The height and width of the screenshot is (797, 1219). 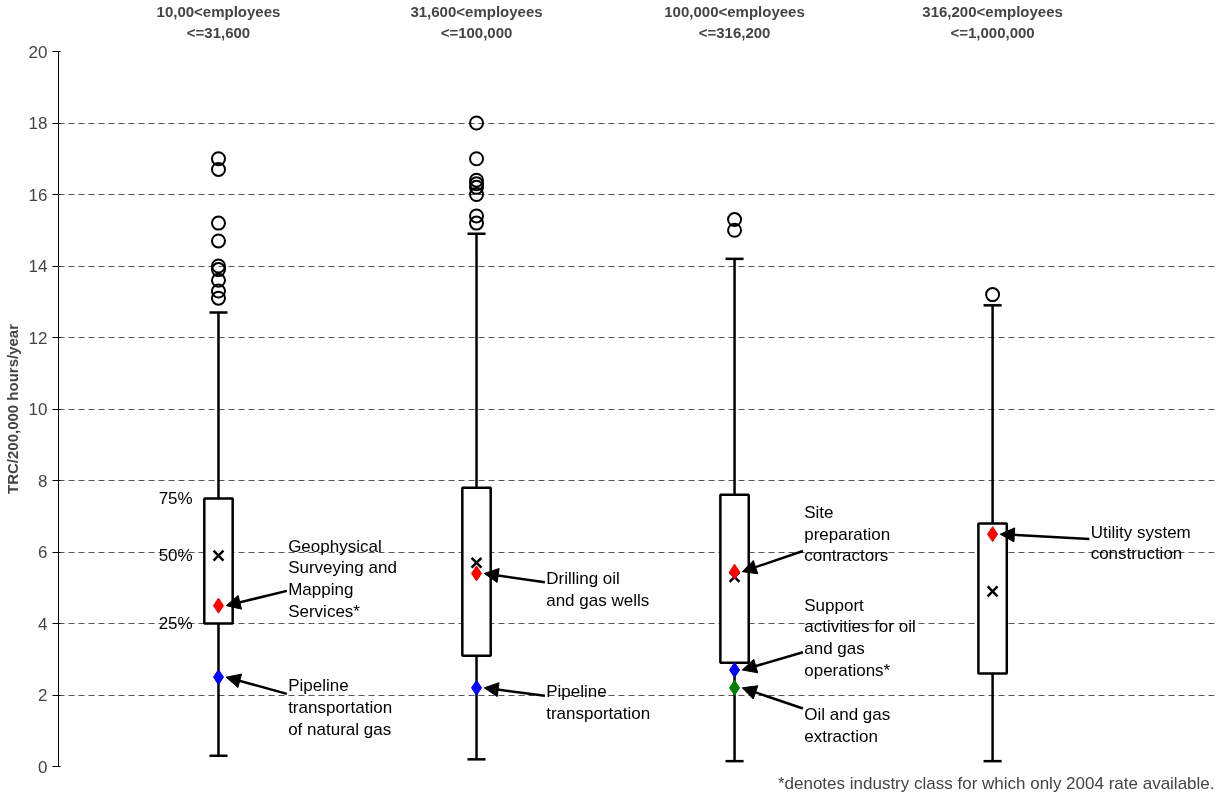 What do you see at coordinates (847, 534) in the screenshot?
I see `annotation: Site preparation contractors` at bounding box center [847, 534].